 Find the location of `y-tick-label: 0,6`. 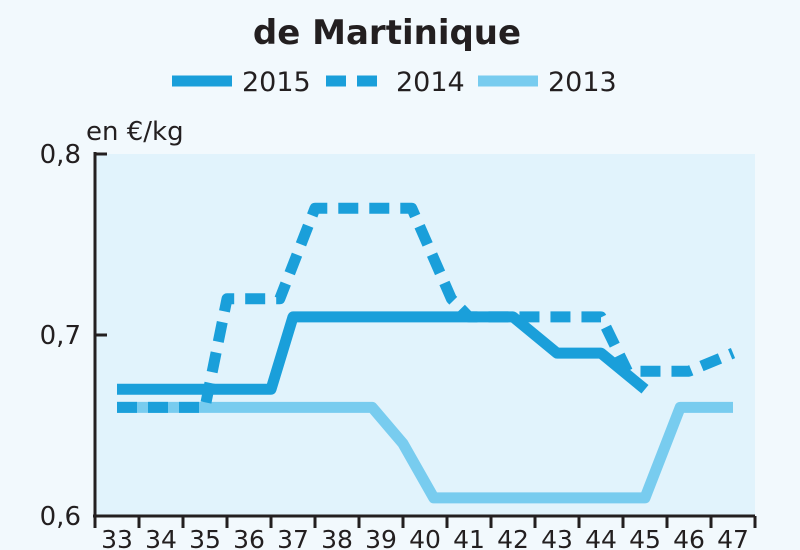

y-tick-label: 0,6 is located at coordinates (60, 517).